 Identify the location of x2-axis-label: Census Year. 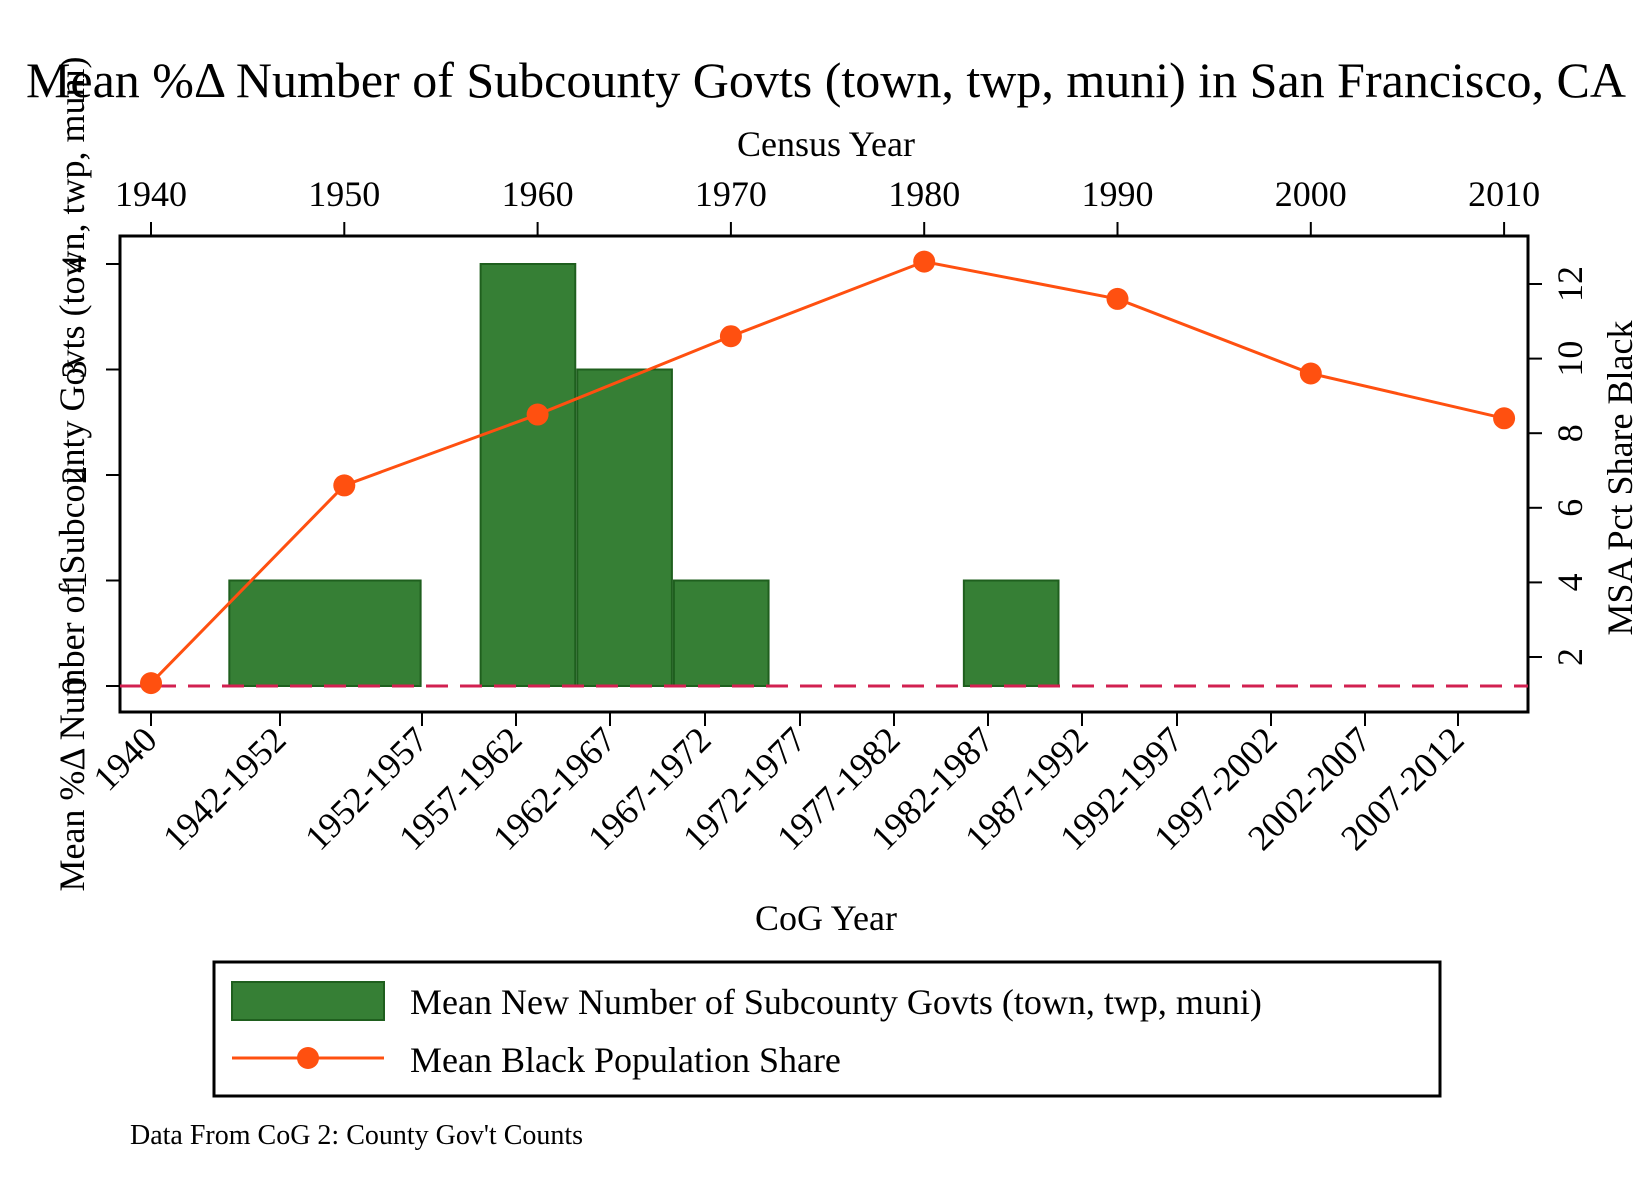
(826, 144).